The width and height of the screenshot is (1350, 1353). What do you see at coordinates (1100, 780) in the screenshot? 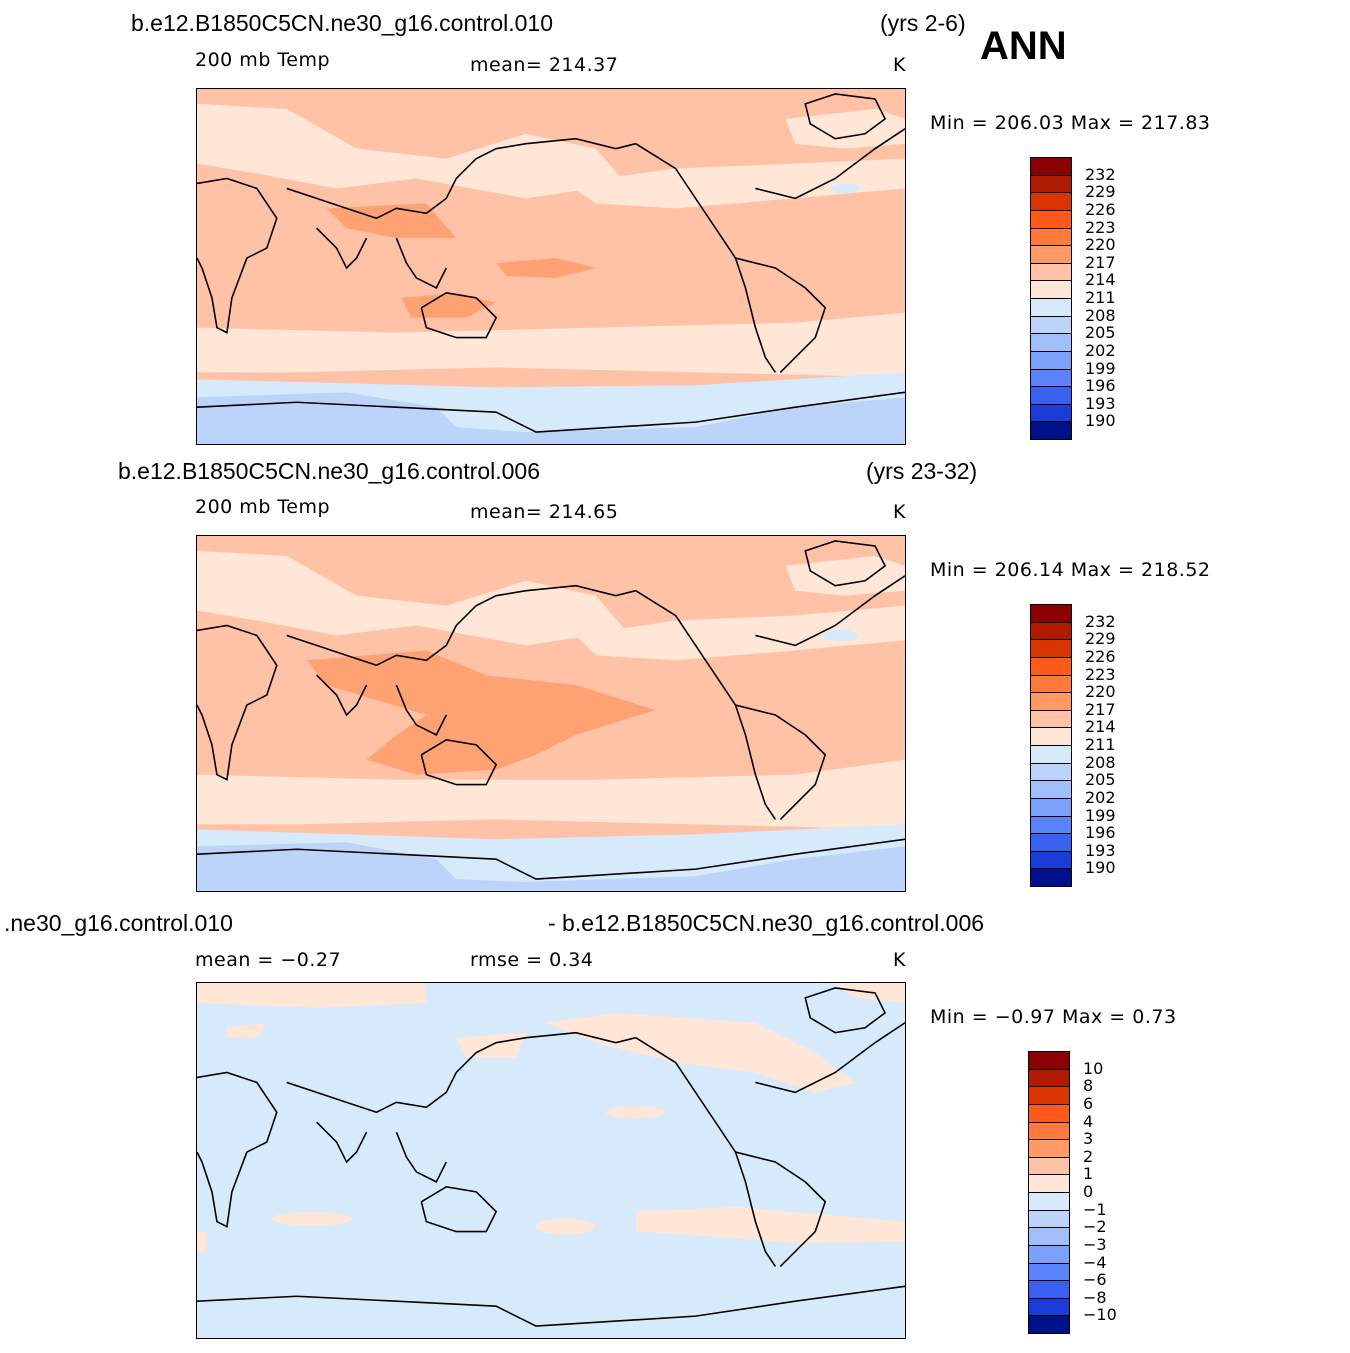
I see `panel2-colorbar-label: 205` at bounding box center [1100, 780].